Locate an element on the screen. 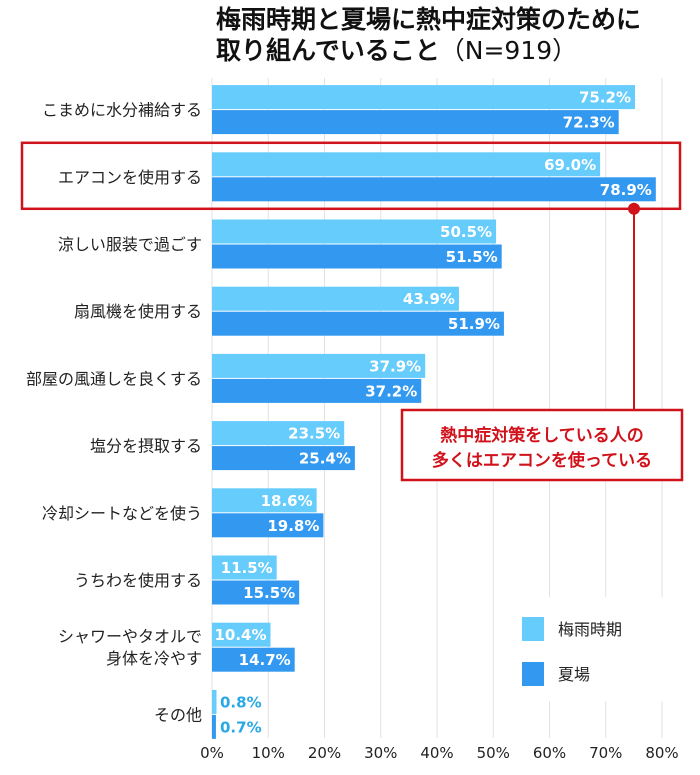 The image size is (700, 775). chart-title: 梅雨時期と夏場に熱中症対策のために 取り組んでいること（N=919） is located at coordinates (456, 35).